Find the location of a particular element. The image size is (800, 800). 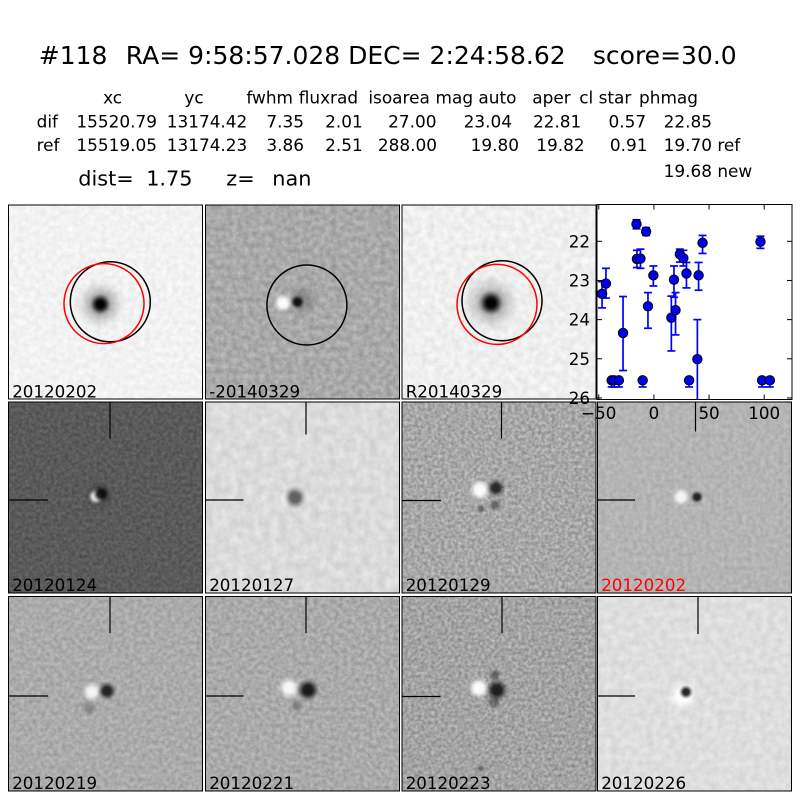

lightcurve-plot: −50 0 50 100 22 23 24 25 26 is located at coordinates (681, 313).